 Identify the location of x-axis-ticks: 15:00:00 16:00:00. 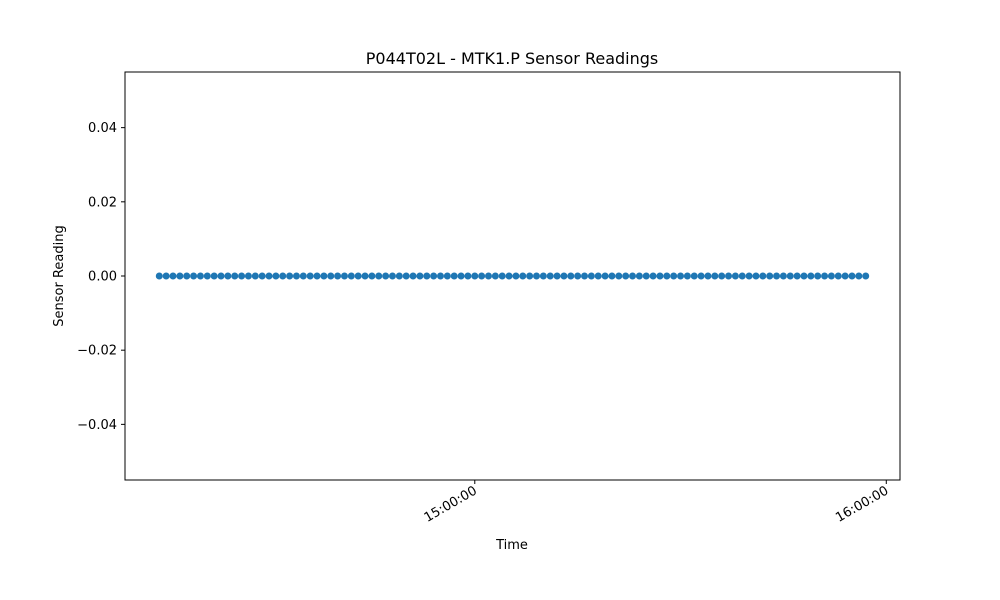
(656, 503).